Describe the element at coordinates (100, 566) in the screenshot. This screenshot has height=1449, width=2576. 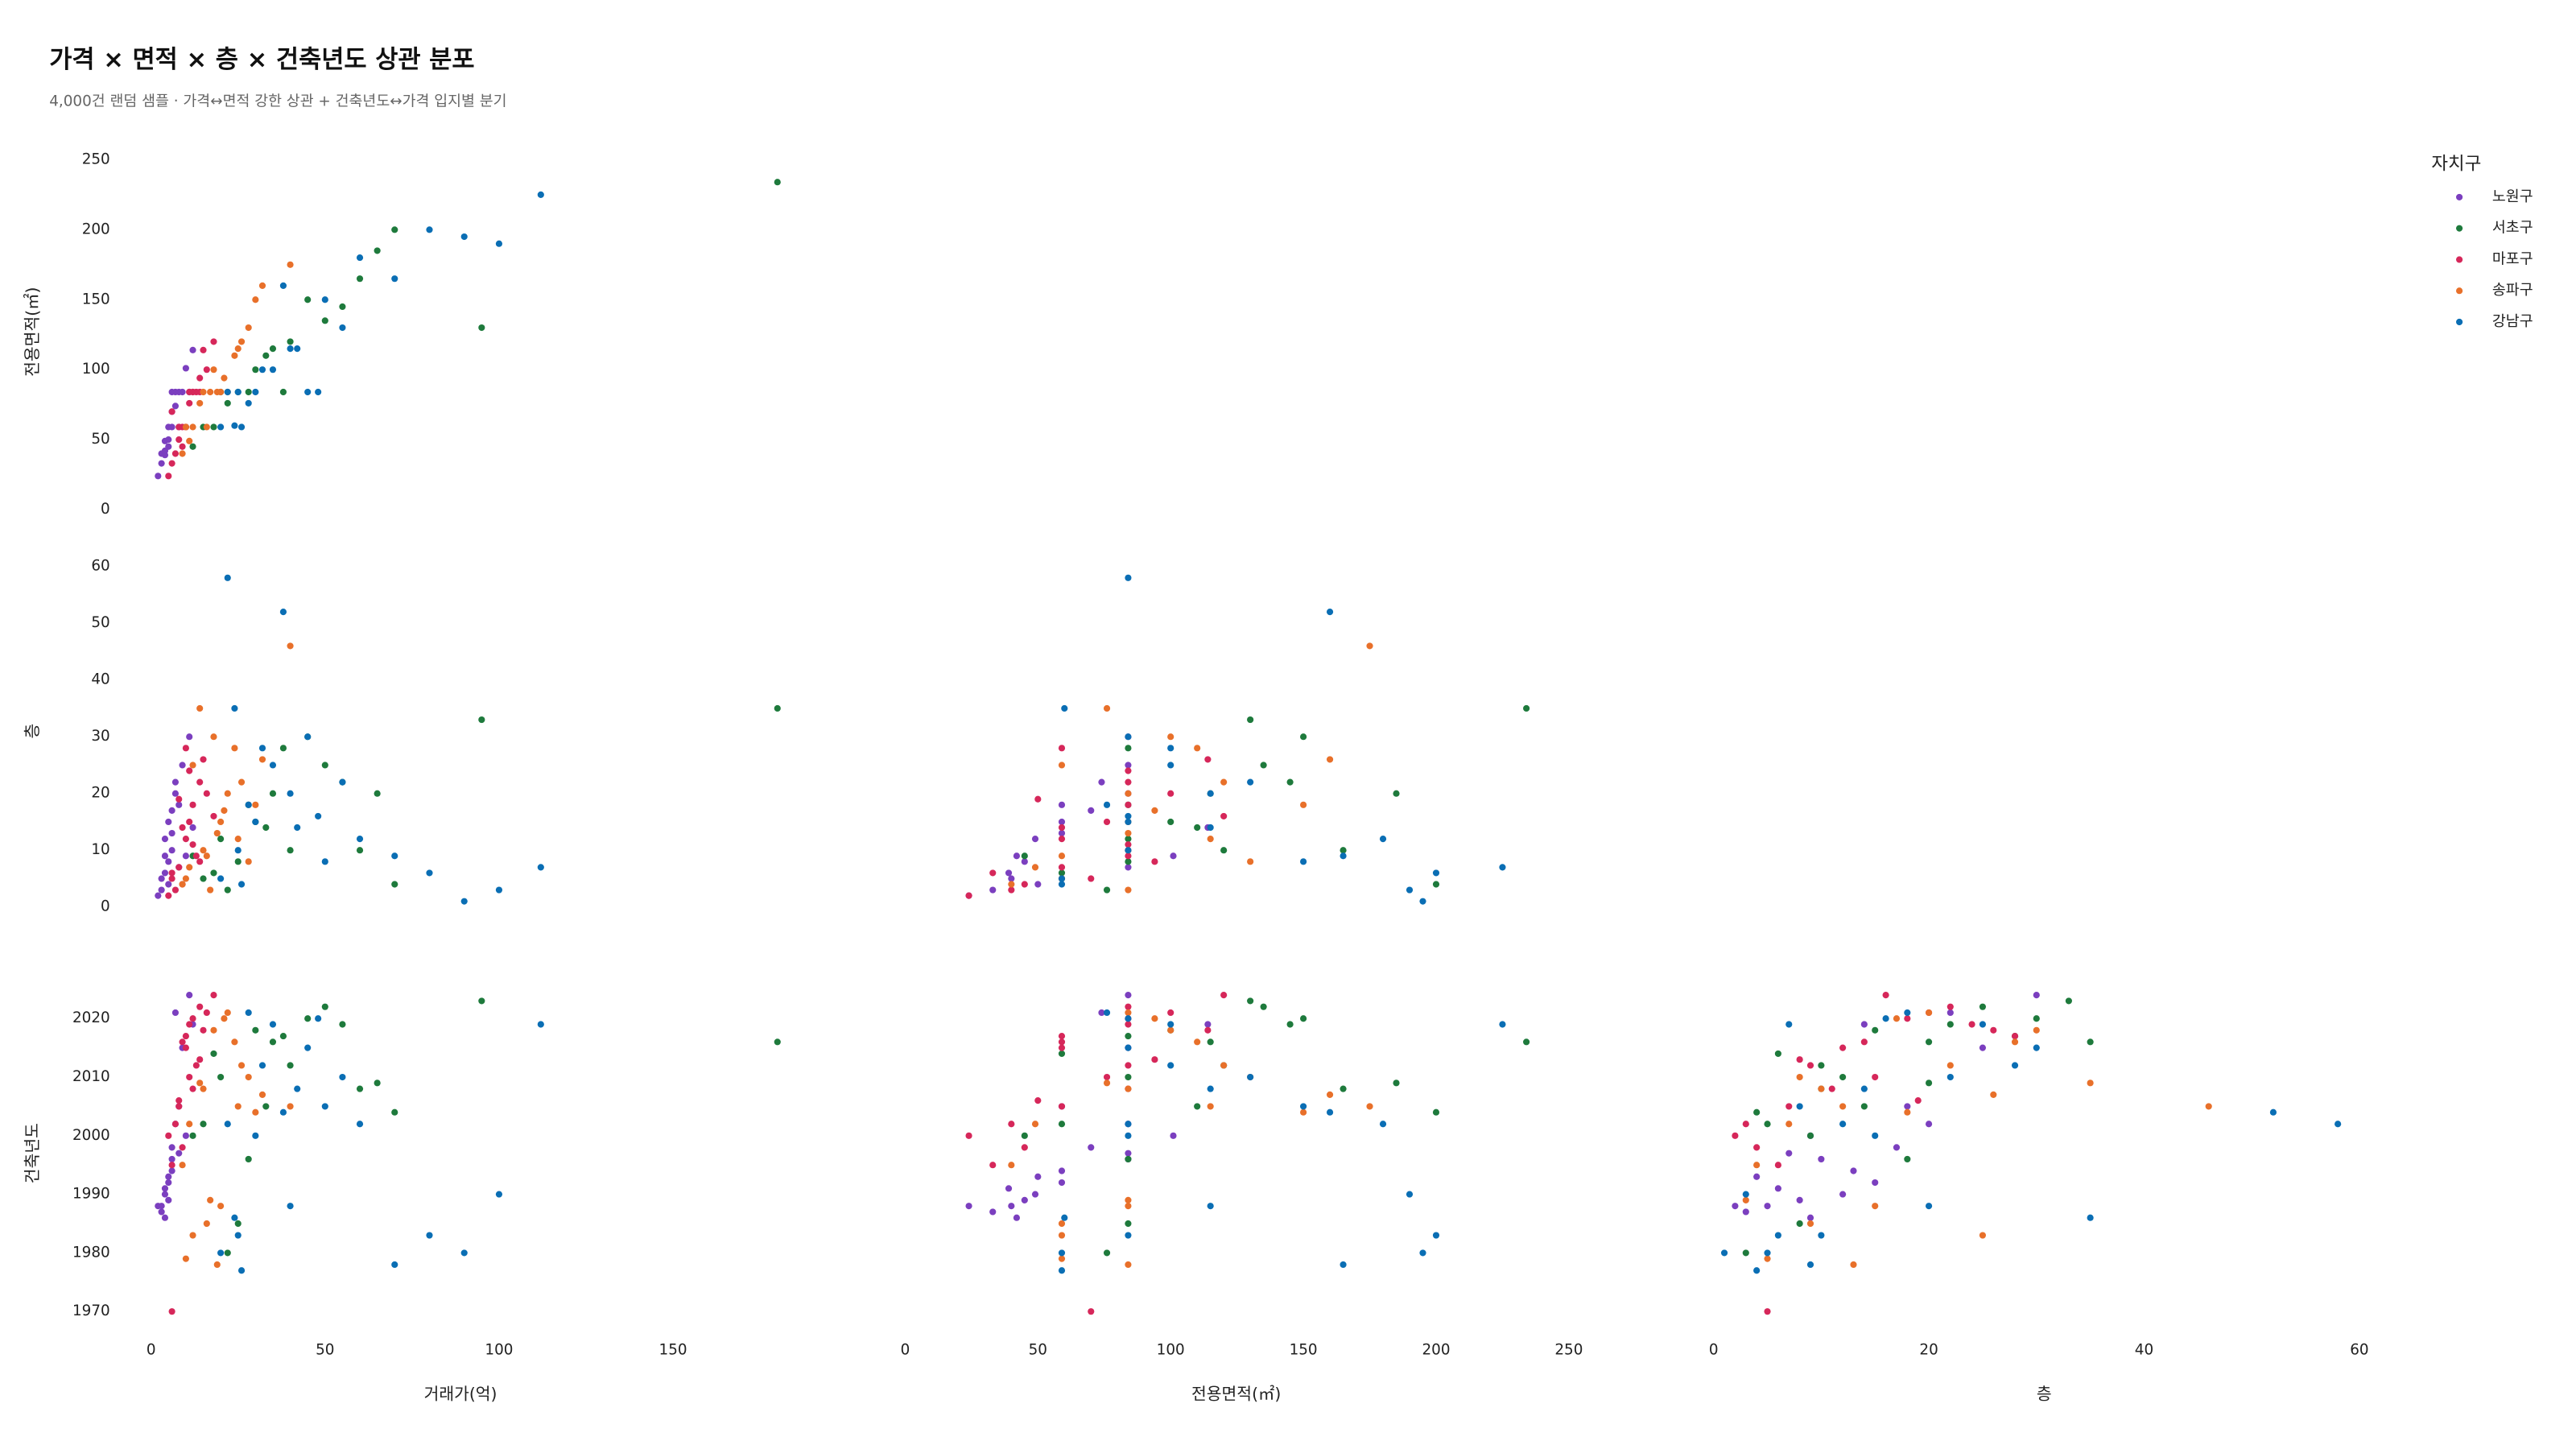
I see `y-tick-label: 60` at that location.